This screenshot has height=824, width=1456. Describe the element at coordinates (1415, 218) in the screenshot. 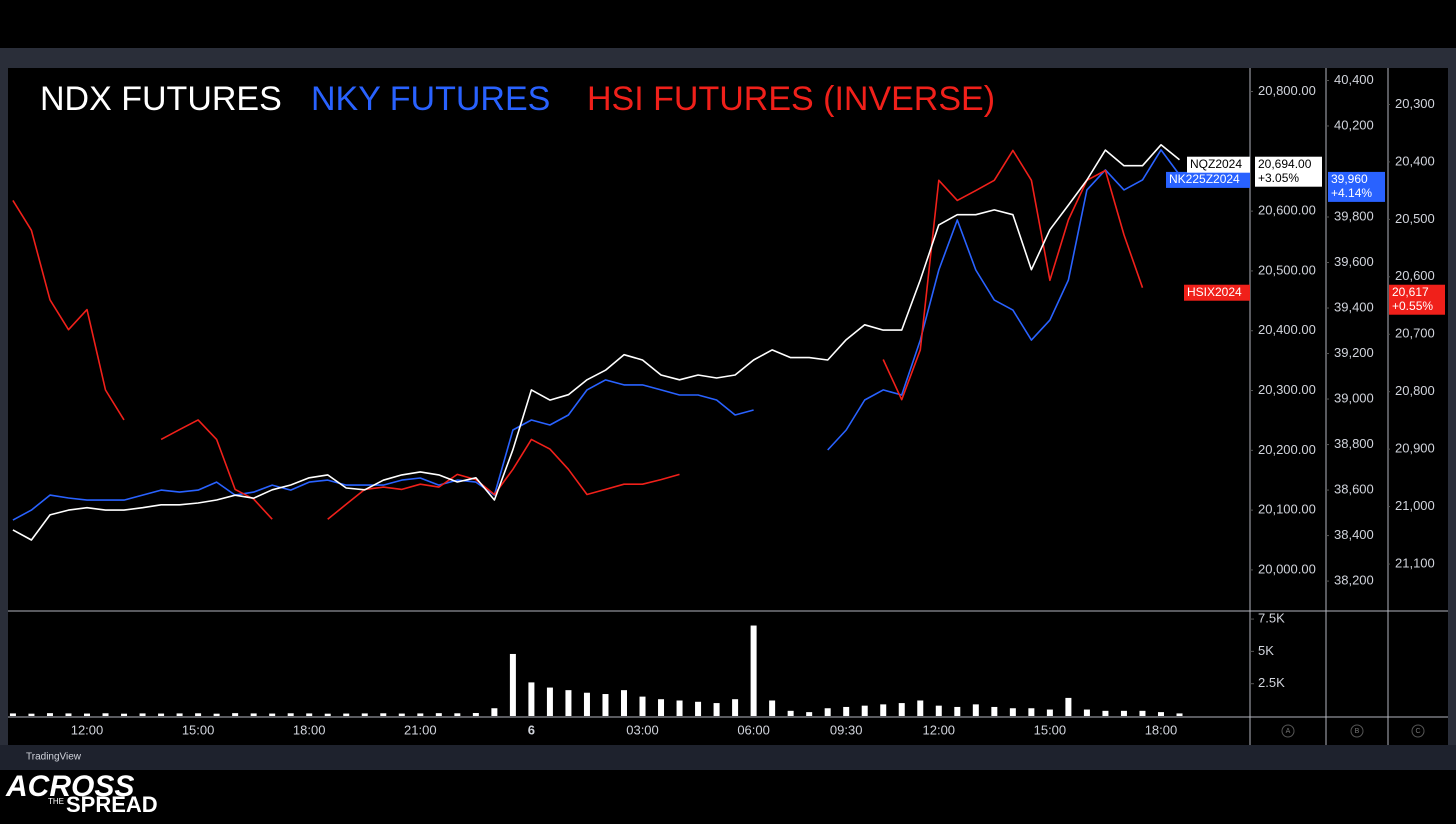

I see `y-tick-label: 20,500` at that location.